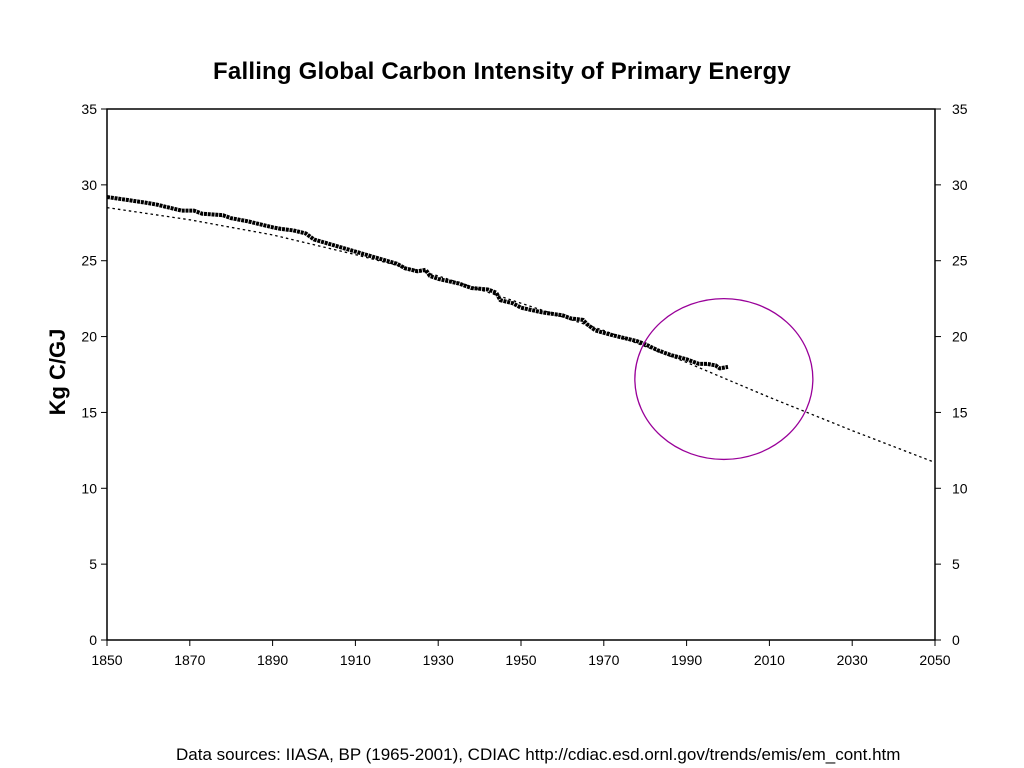 This screenshot has width=1024, height=768. I want to click on x-tick-label: 1870, so click(189, 660).